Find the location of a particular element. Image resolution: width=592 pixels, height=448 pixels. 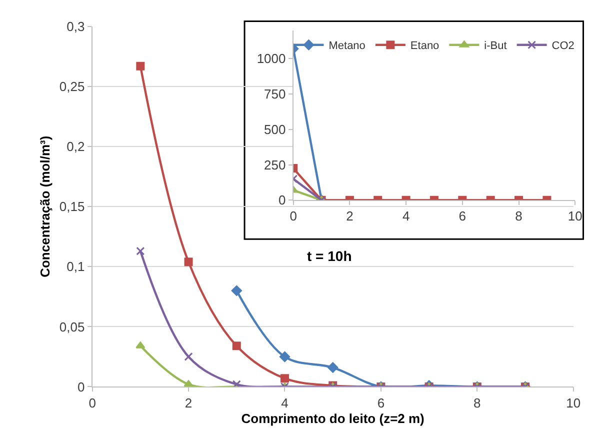

y-tick-label: 750 is located at coordinates (275, 94).